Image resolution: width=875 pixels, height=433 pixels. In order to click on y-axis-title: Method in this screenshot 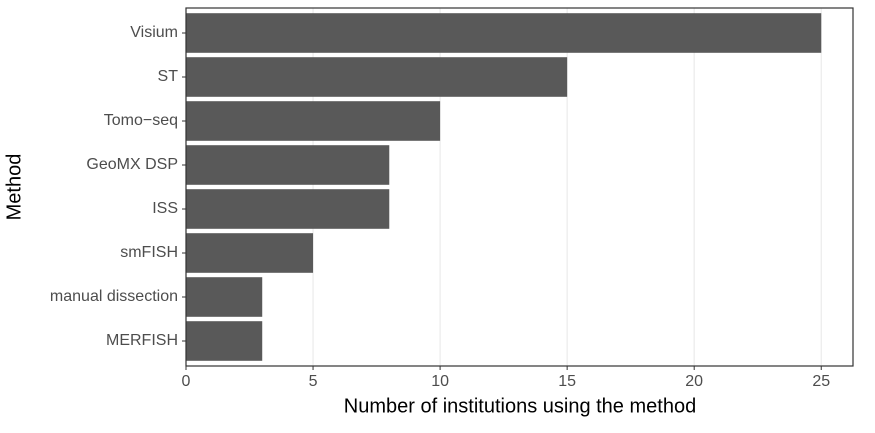, I will do `click(14, 187)`.